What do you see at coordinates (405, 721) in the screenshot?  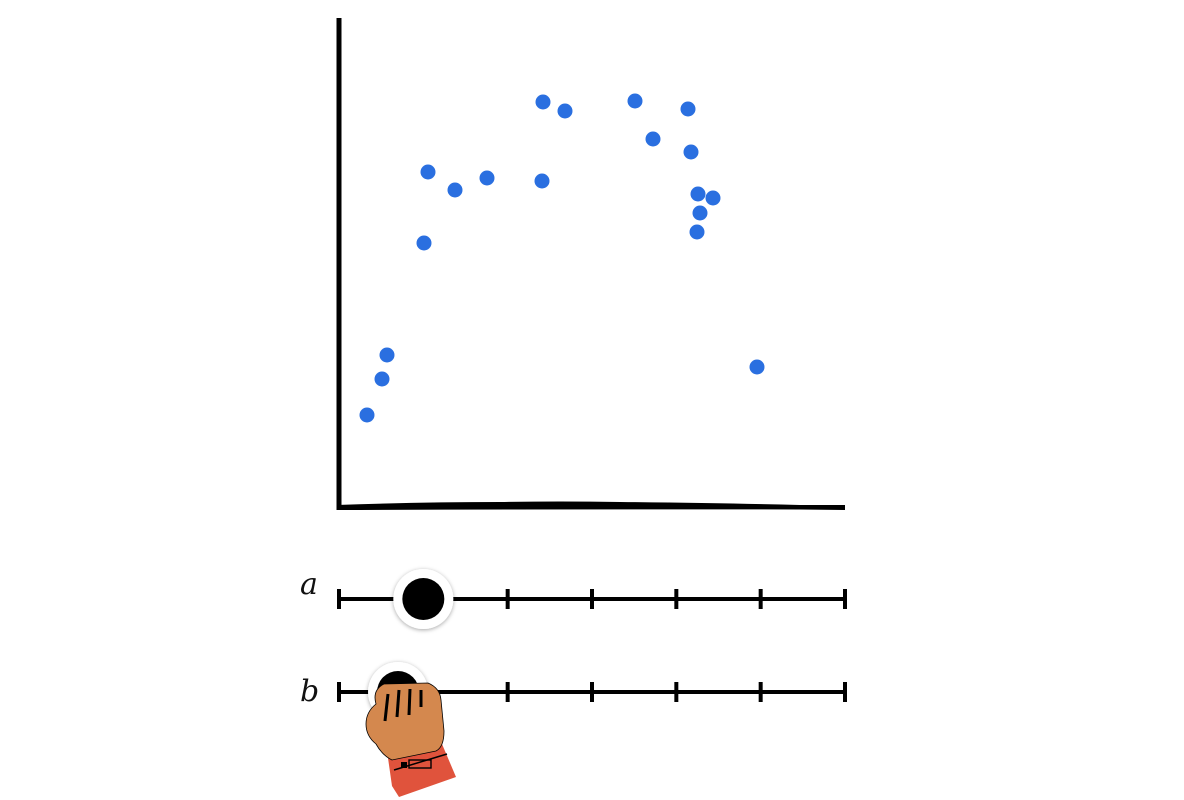 I see `hand-palm` at bounding box center [405, 721].